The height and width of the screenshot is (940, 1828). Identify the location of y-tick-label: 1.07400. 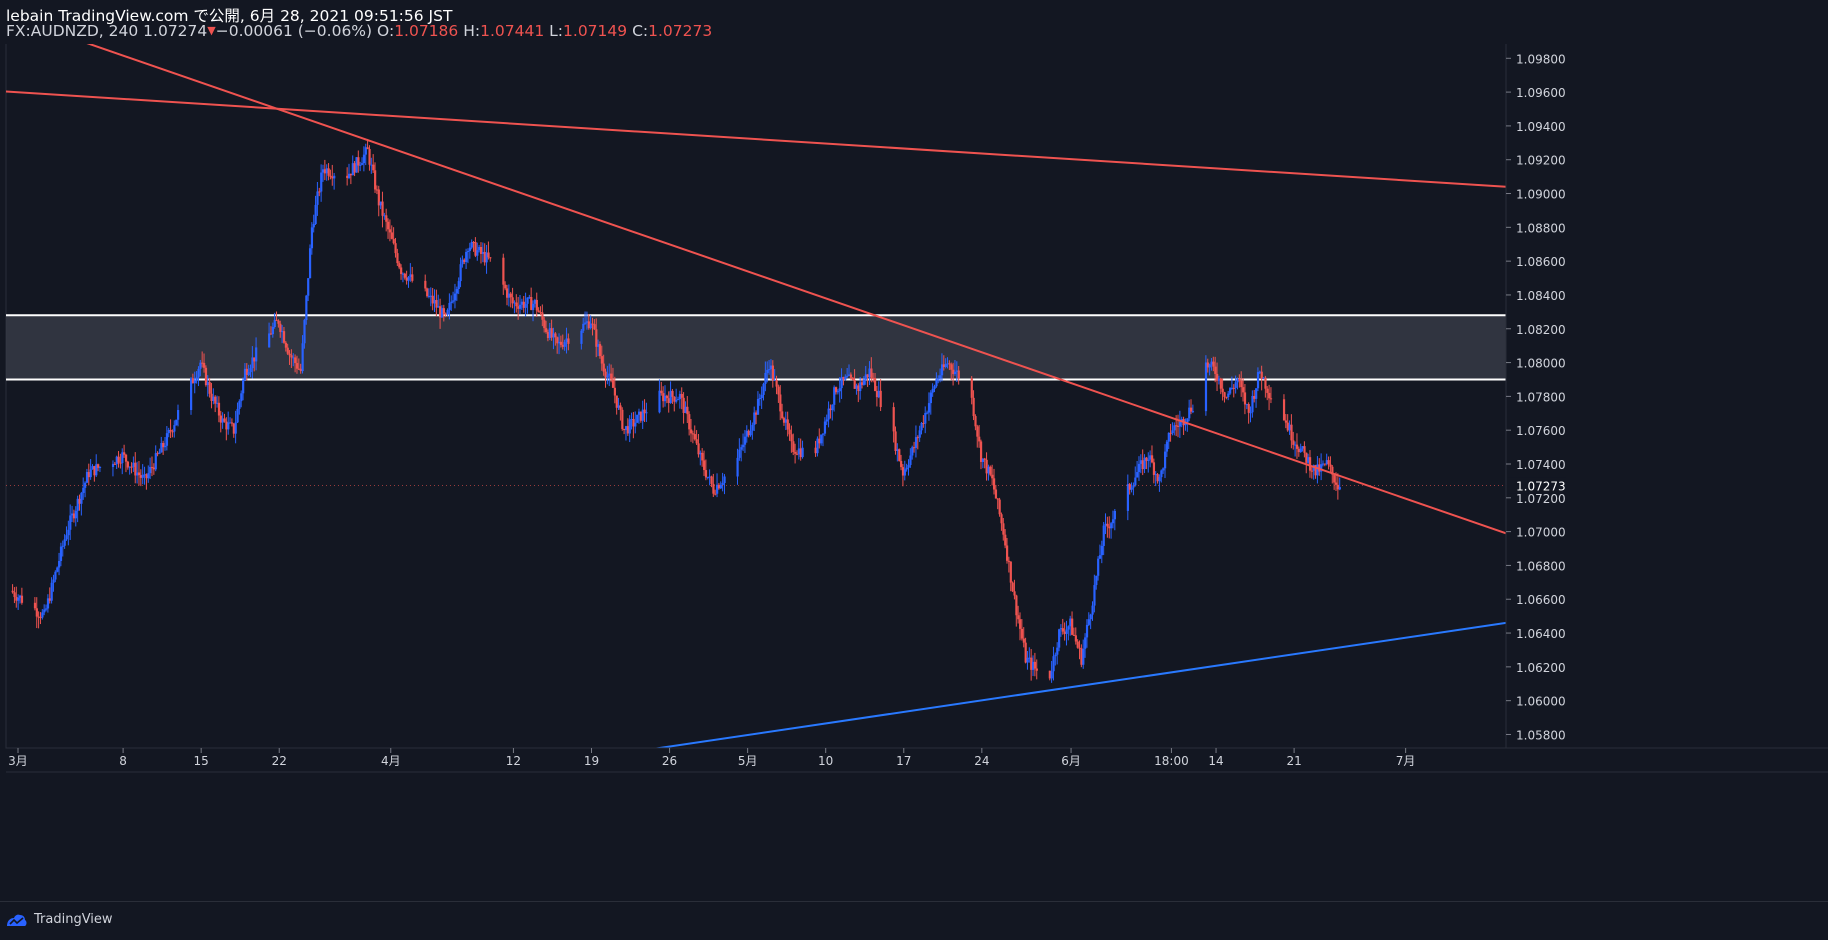
(1541, 465).